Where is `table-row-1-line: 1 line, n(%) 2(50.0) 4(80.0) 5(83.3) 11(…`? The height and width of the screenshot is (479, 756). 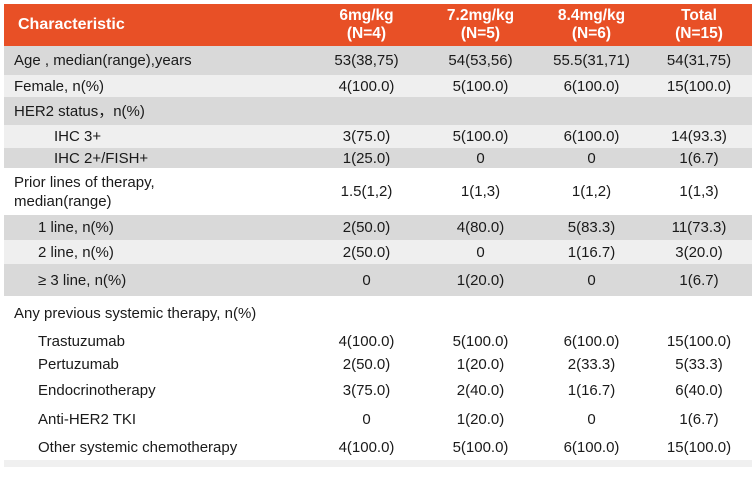 table-row-1-line: 1 line, n(%) 2(50.0) 4(80.0) 5(83.3) 11(… is located at coordinates (378, 227).